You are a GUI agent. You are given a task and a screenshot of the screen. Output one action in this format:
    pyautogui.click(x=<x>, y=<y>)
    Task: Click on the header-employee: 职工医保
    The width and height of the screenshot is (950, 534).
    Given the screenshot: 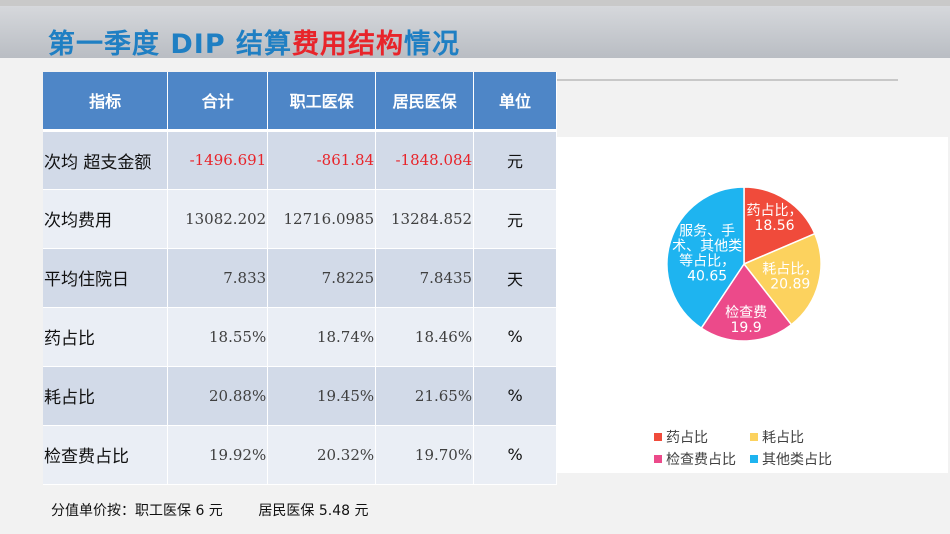 What is the action you would take?
    pyautogui.click(x=322, y=102)
    